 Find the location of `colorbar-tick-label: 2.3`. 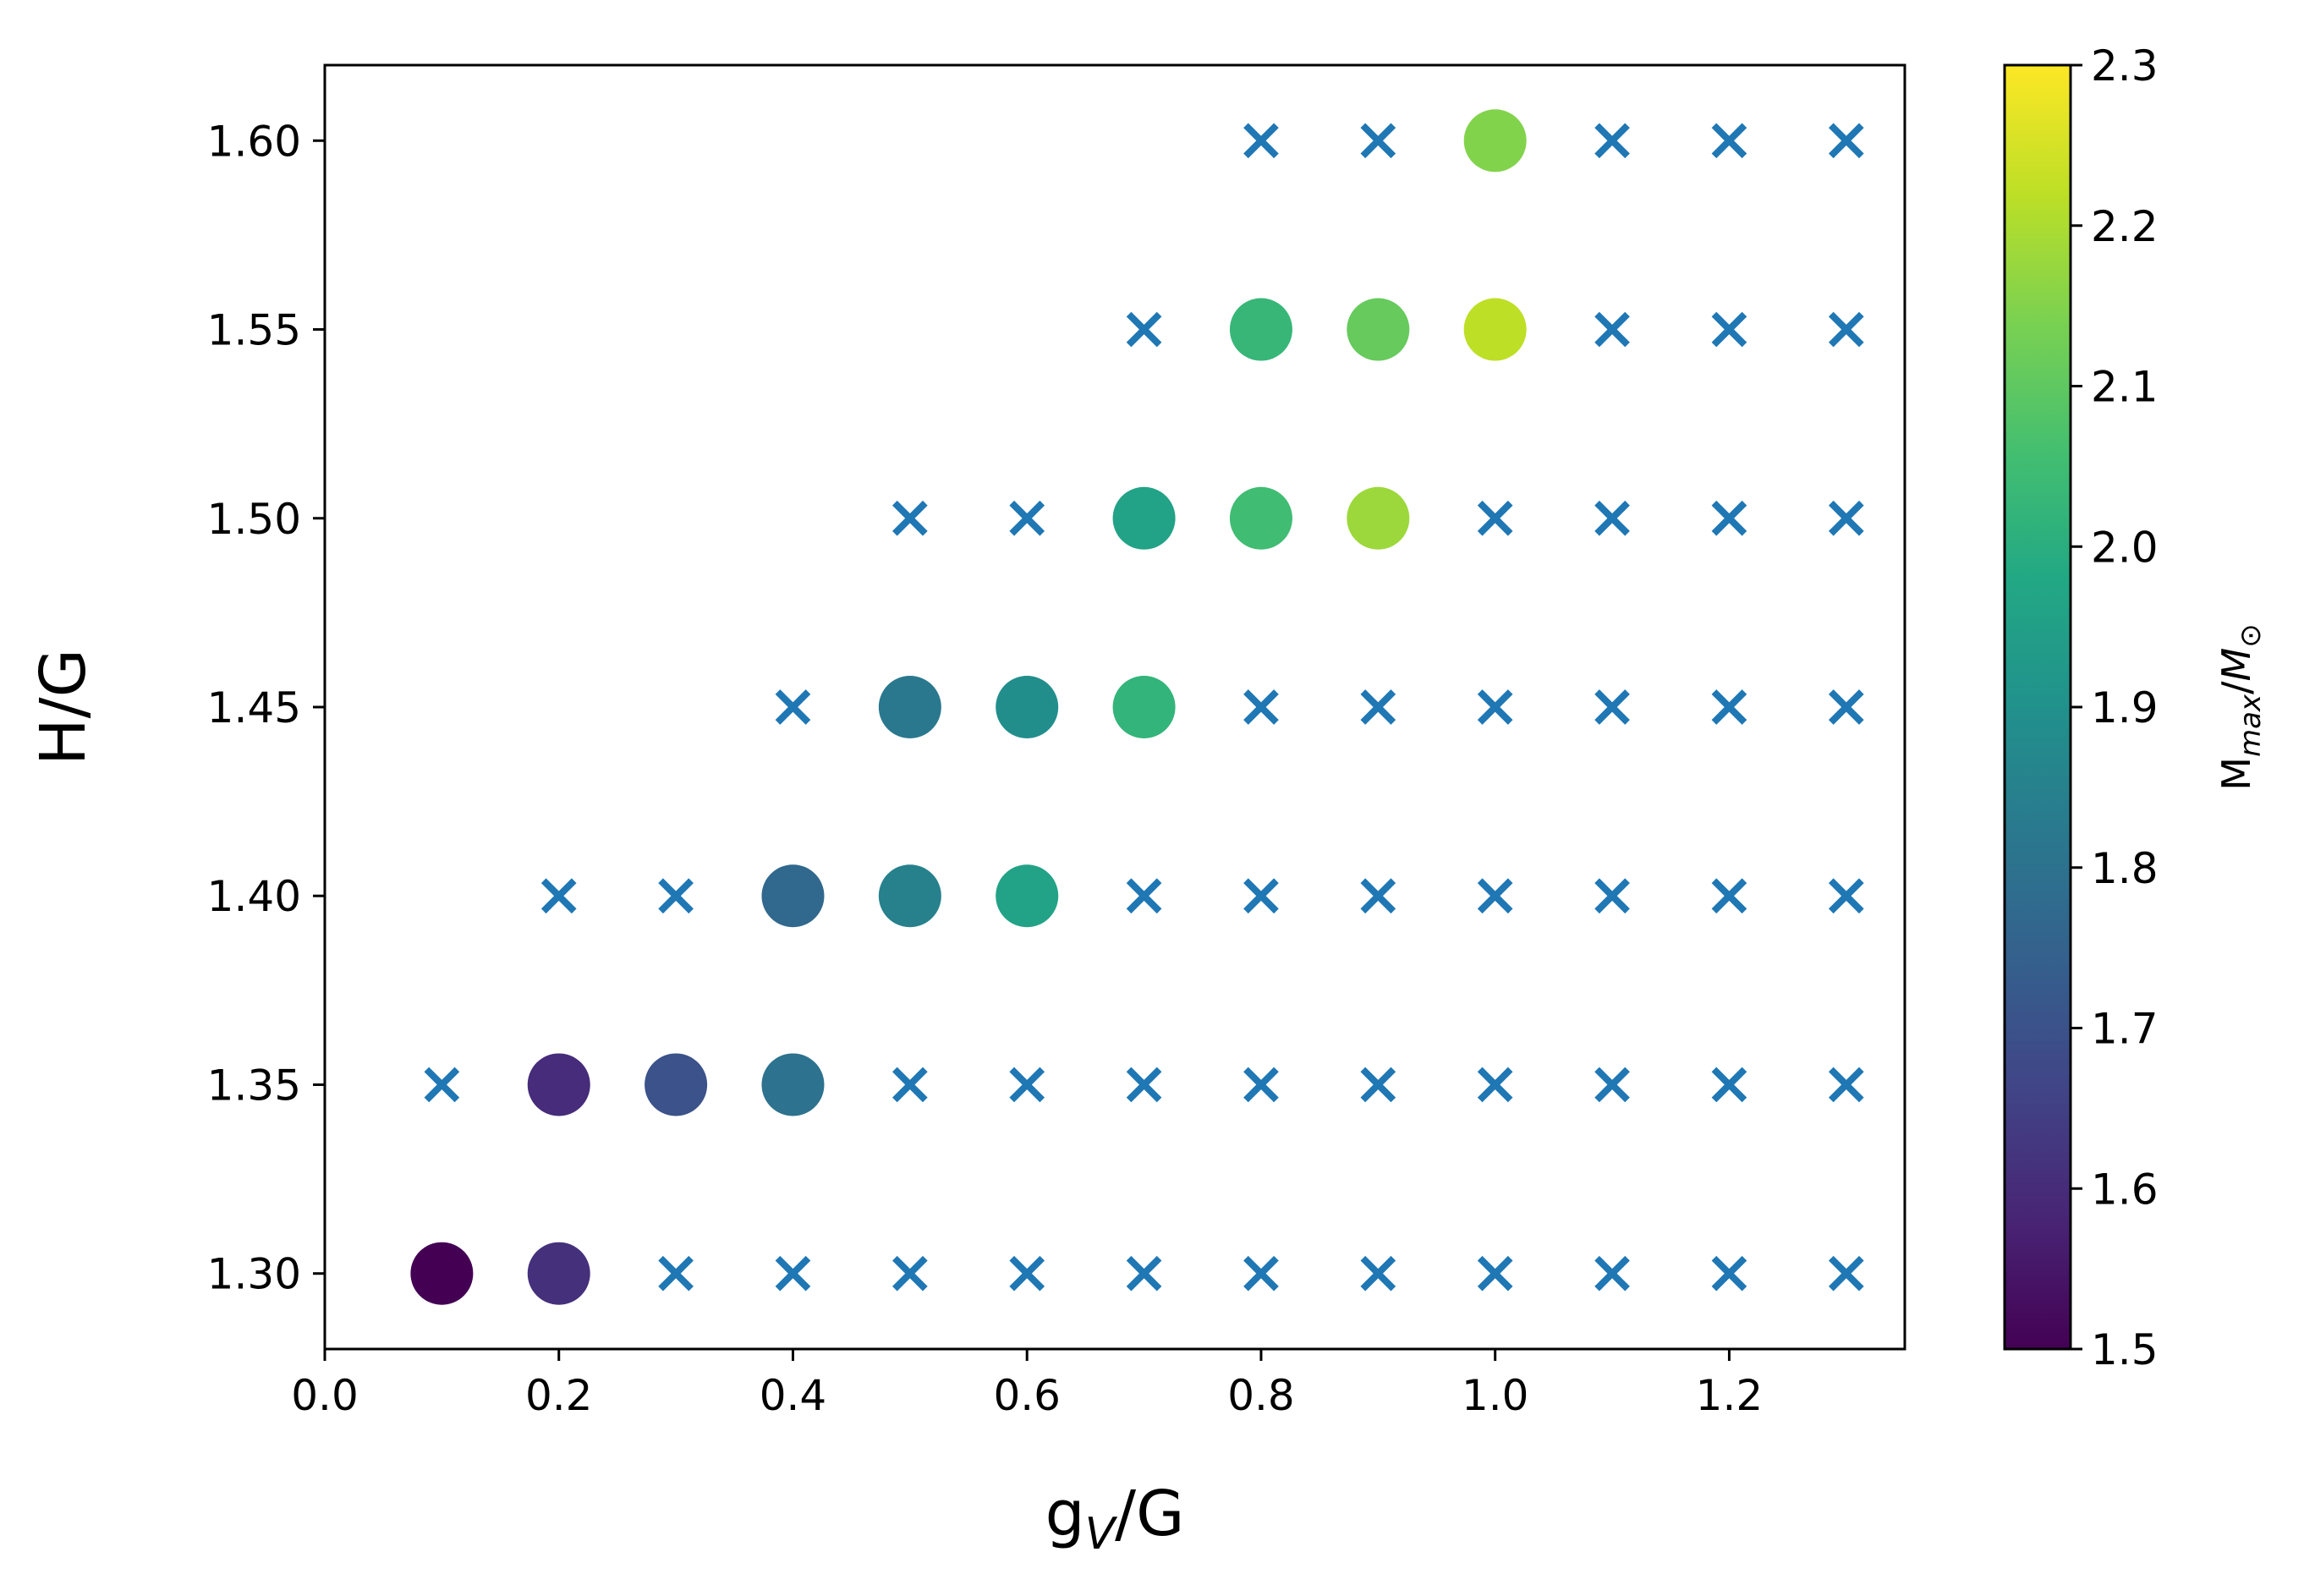

colorbar-tick-label: 2.3 is located at coordinates (2125, 65).